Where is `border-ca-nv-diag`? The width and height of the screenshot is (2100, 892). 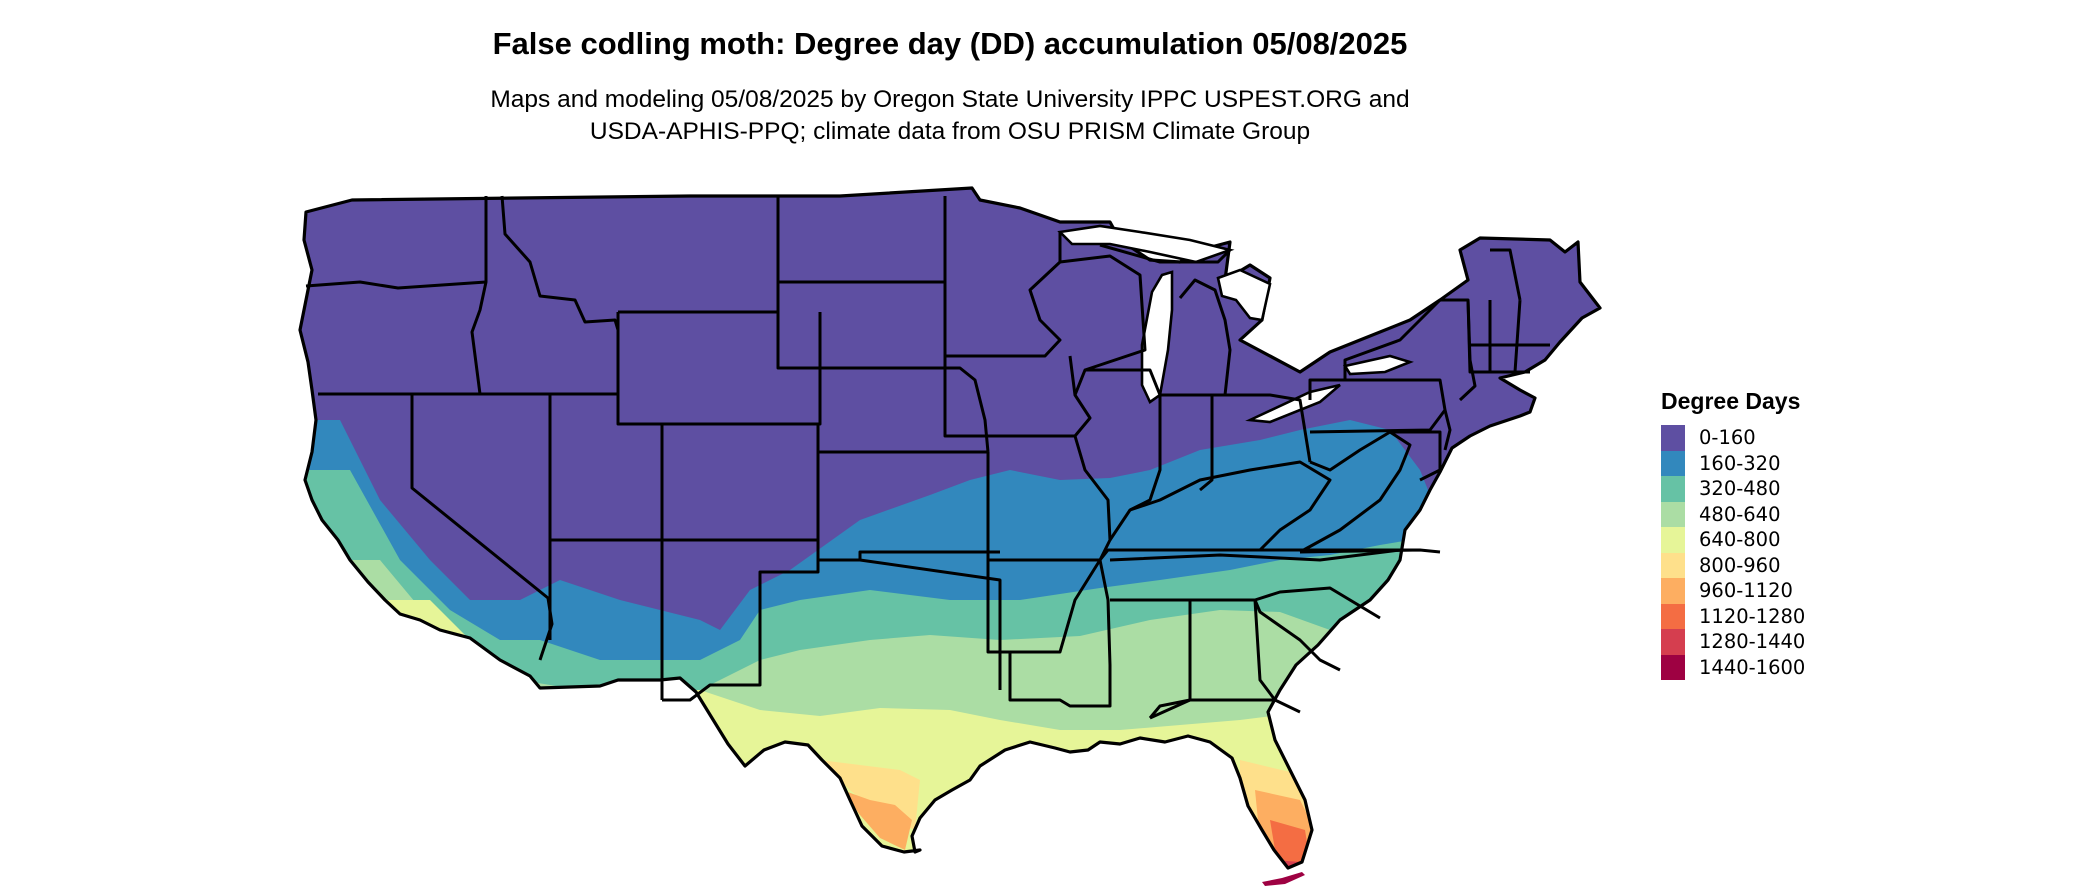
border-ca-nv-diag is located at coordinates (482, 527).